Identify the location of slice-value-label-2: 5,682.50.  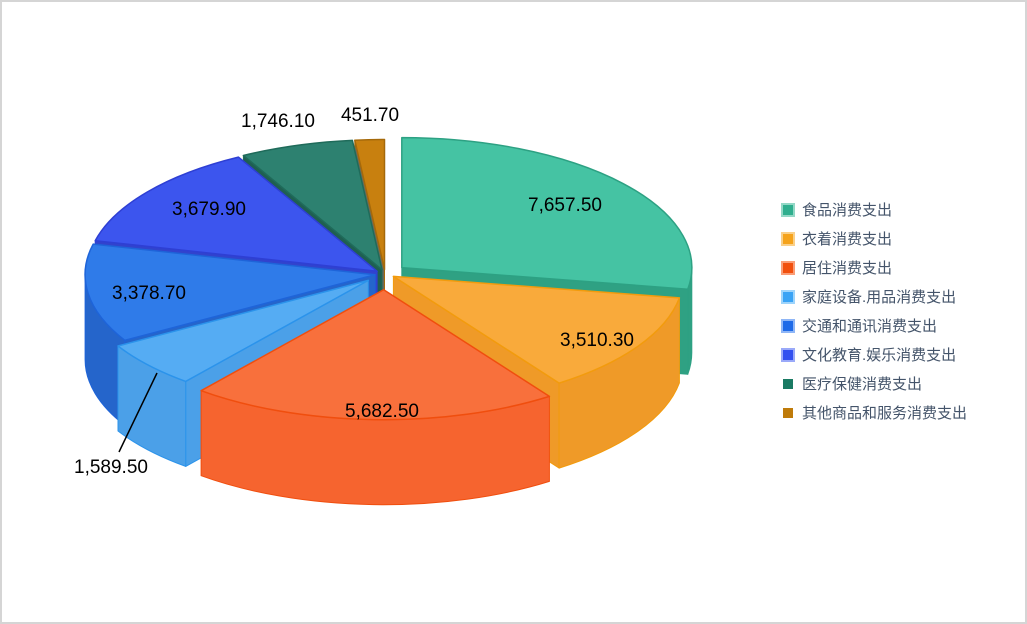
(382, 411).